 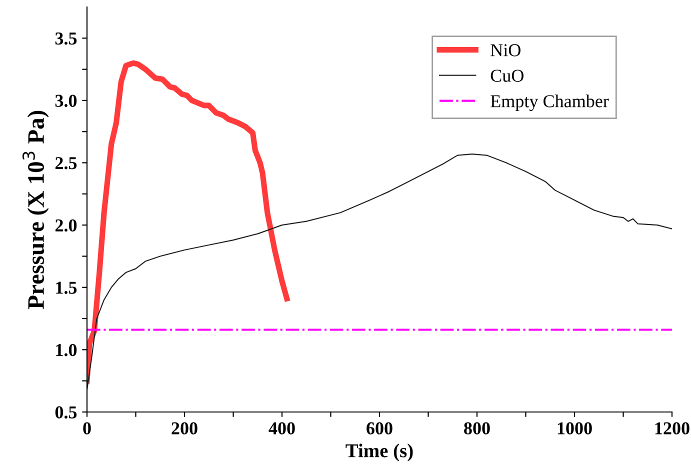 I want to click on y-tick-label: 2.0, so click(x=66, y=225).